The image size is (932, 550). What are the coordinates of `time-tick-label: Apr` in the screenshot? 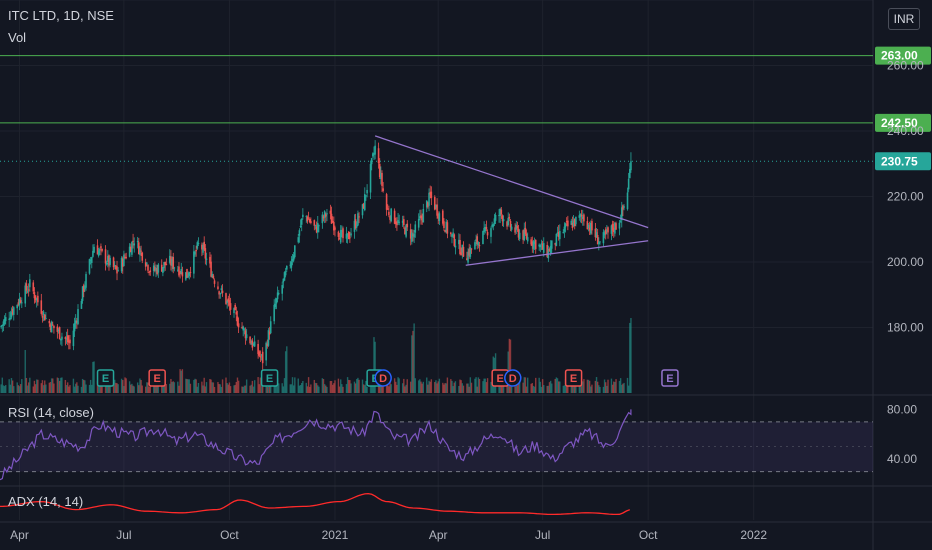 It's located at (19, 535).